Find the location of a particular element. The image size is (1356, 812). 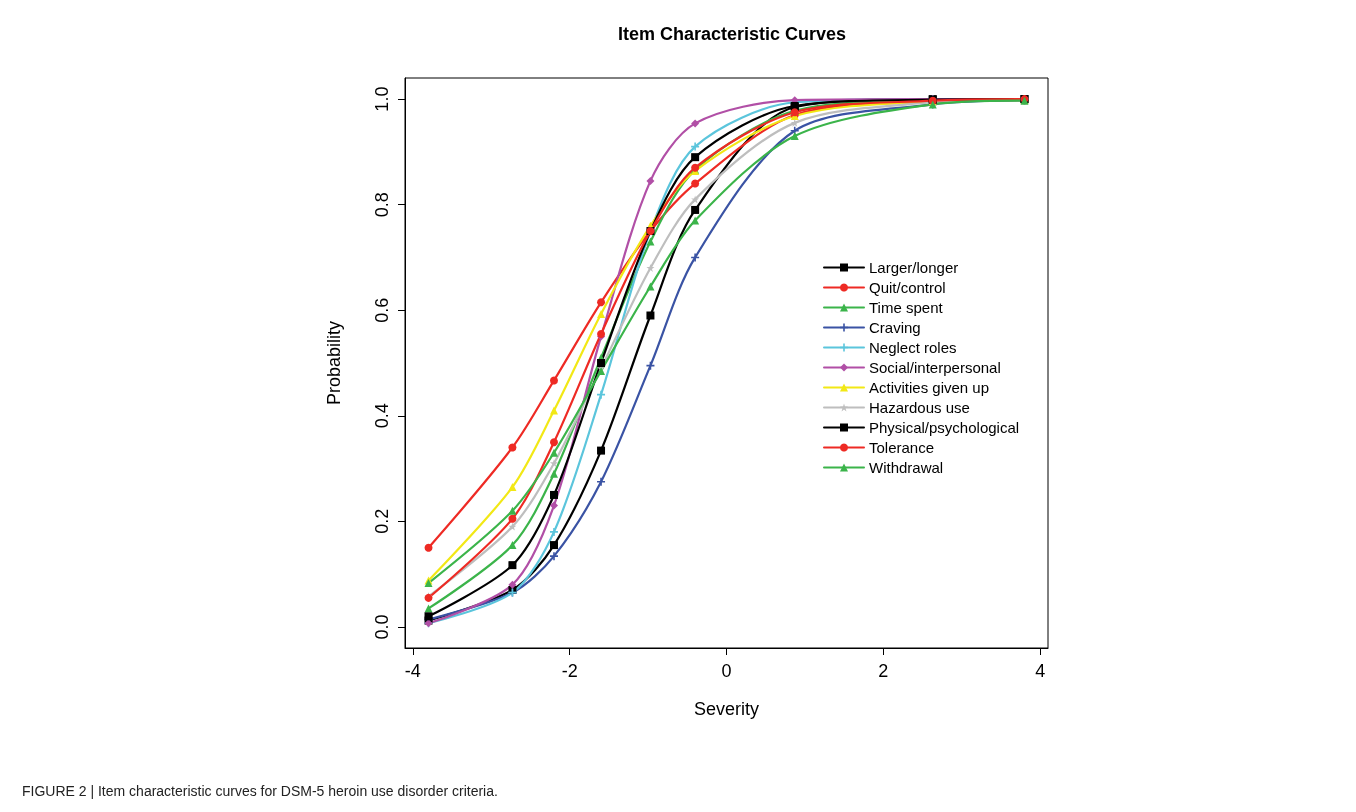

chart-title: Item Characteristic Curves is located at coordinates (732, 34).